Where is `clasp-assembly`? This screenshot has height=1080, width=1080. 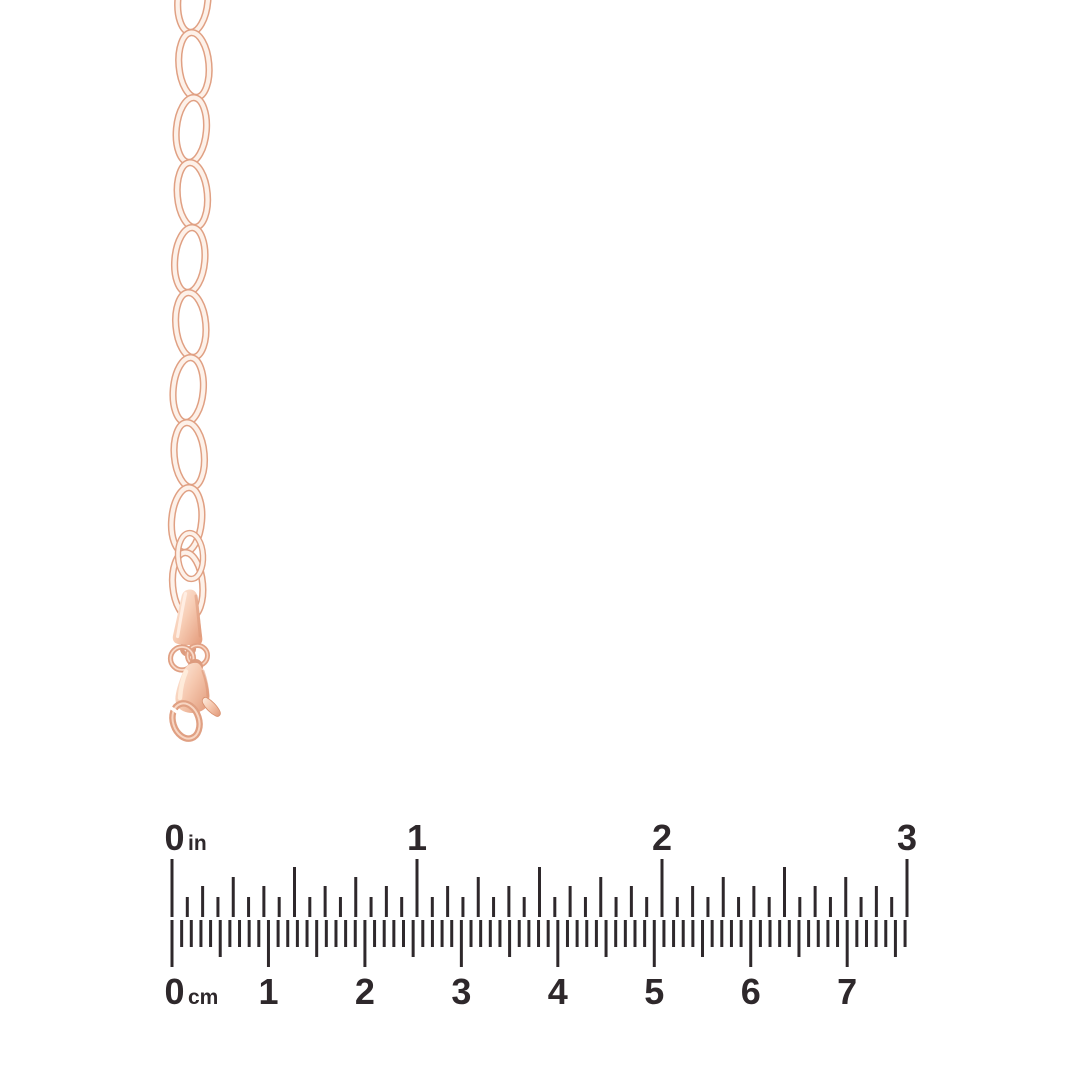 clasp-assembly is located at coordinates (194, 665).